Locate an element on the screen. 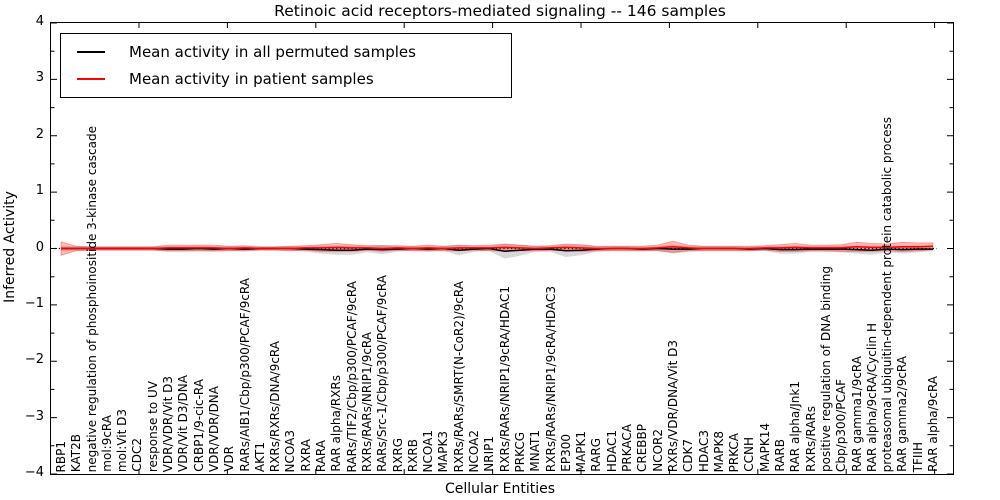 The height and width of the screenshot is (500, 1000). x-tick-label: RXRs/RARs is located at coordinates (810, 439).